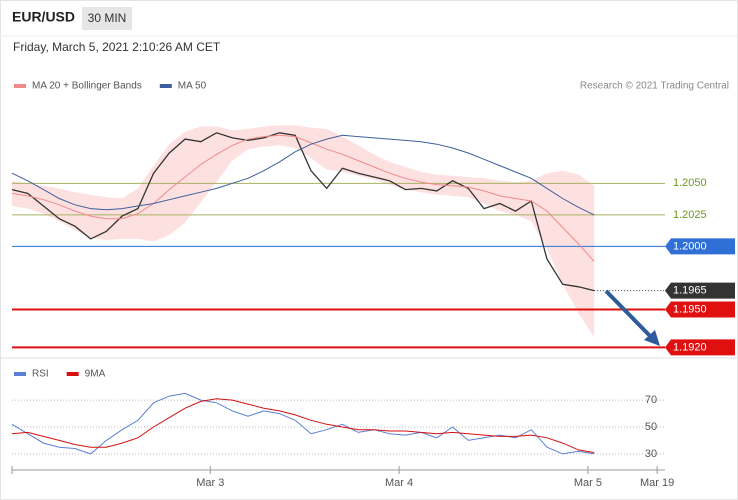  Describe the element at coordinates (654, 86) in the screenshot. I see `credit: Research © 2021 Trading Central` at that location.